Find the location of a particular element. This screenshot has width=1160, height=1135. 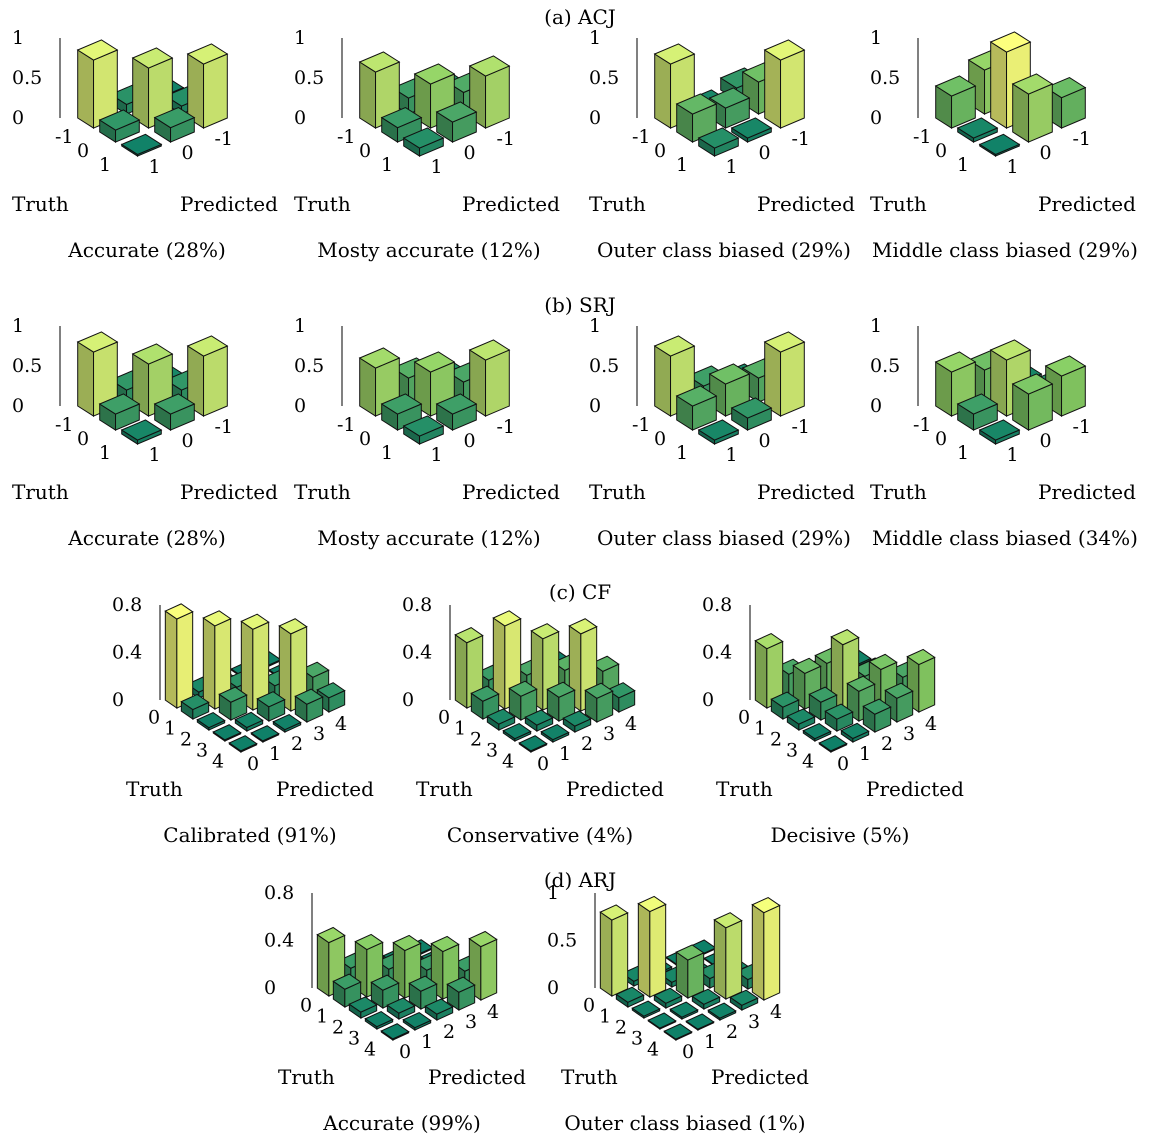

panel-caption: Decisive (5%) is located at coordinates (840, 835).